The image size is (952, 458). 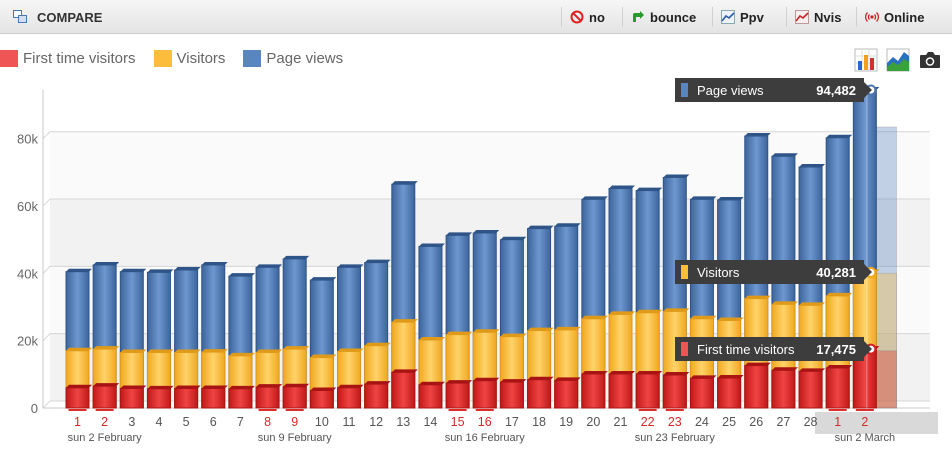 I want to click on x-tick-label: 13, so click(x=403, y=422).